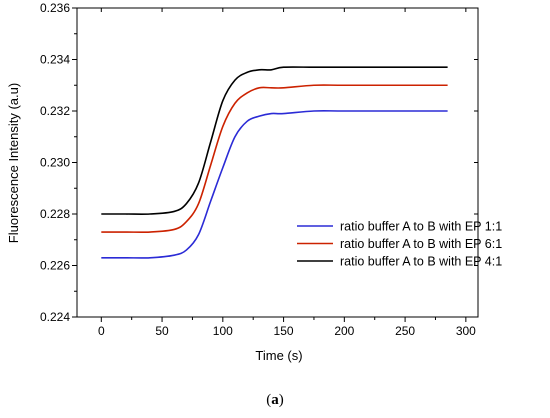 The image size is (550, 418). Describe the element at coordinates (278, 355) in the screenshot. I see `x-axis-label: Time (s)` at that location.